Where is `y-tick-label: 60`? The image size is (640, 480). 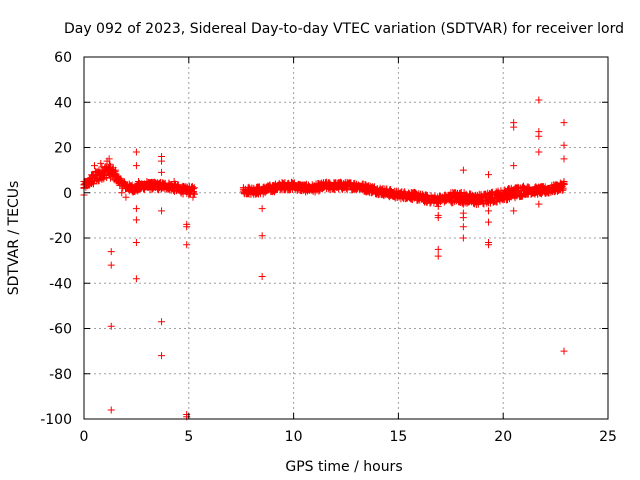
y-tick-label: 60 is located at coordinates (63, 58).